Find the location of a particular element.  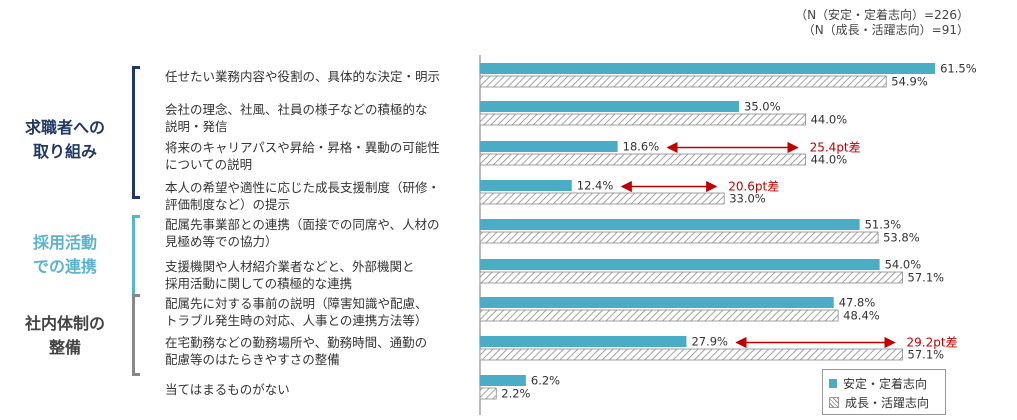

bar-s2-c8 is located at coordinates (691, 354).